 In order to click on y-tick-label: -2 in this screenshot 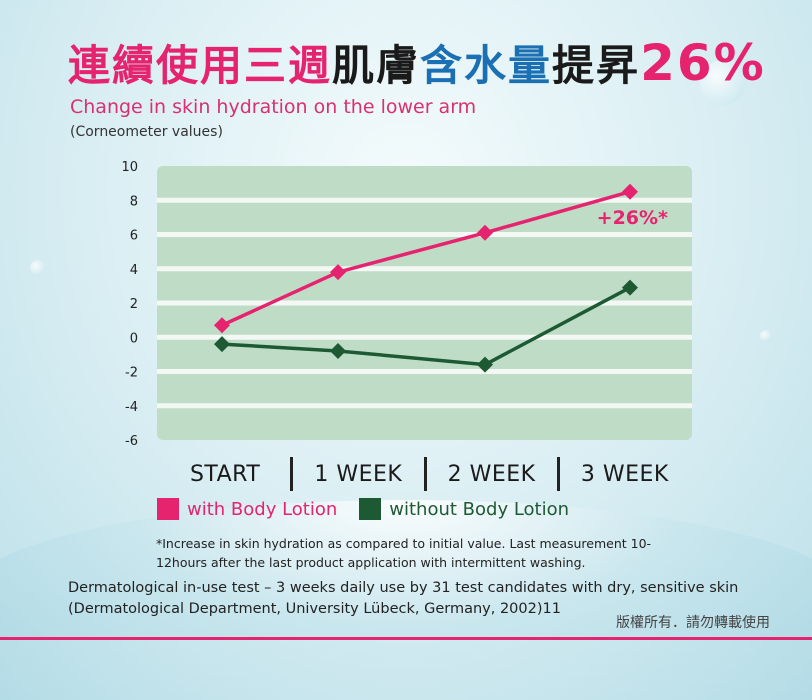, I will do `click(131, 373)`.